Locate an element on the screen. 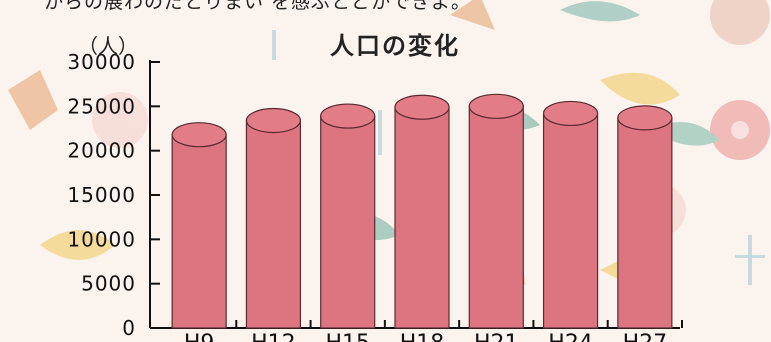  x-tick-label: H18 is located at coordinates (422, 336).